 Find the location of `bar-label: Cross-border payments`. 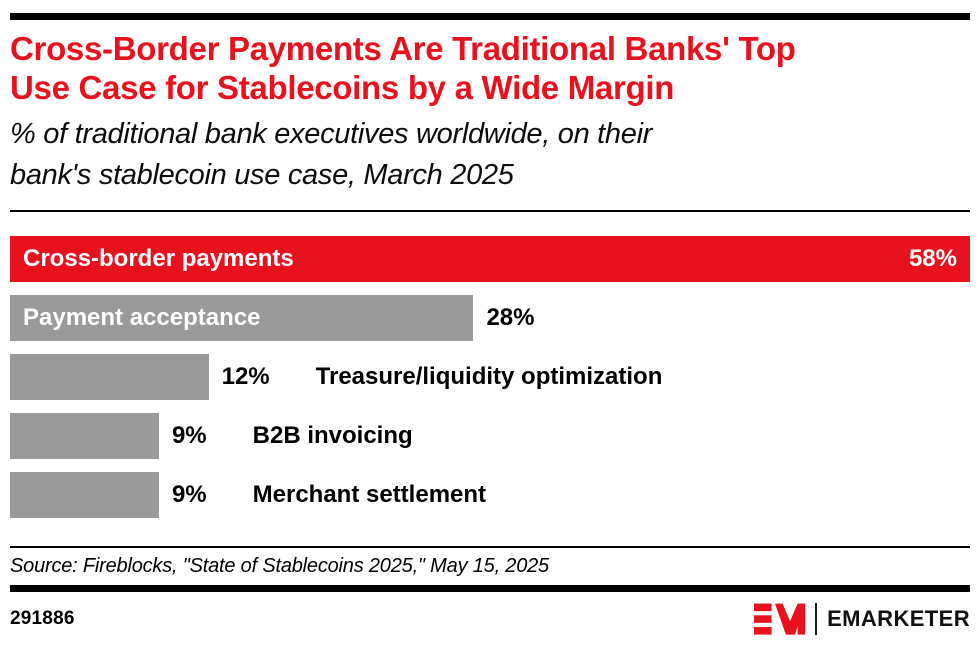

bar-label: Cross-border payments is located at coordinates (158, 258).